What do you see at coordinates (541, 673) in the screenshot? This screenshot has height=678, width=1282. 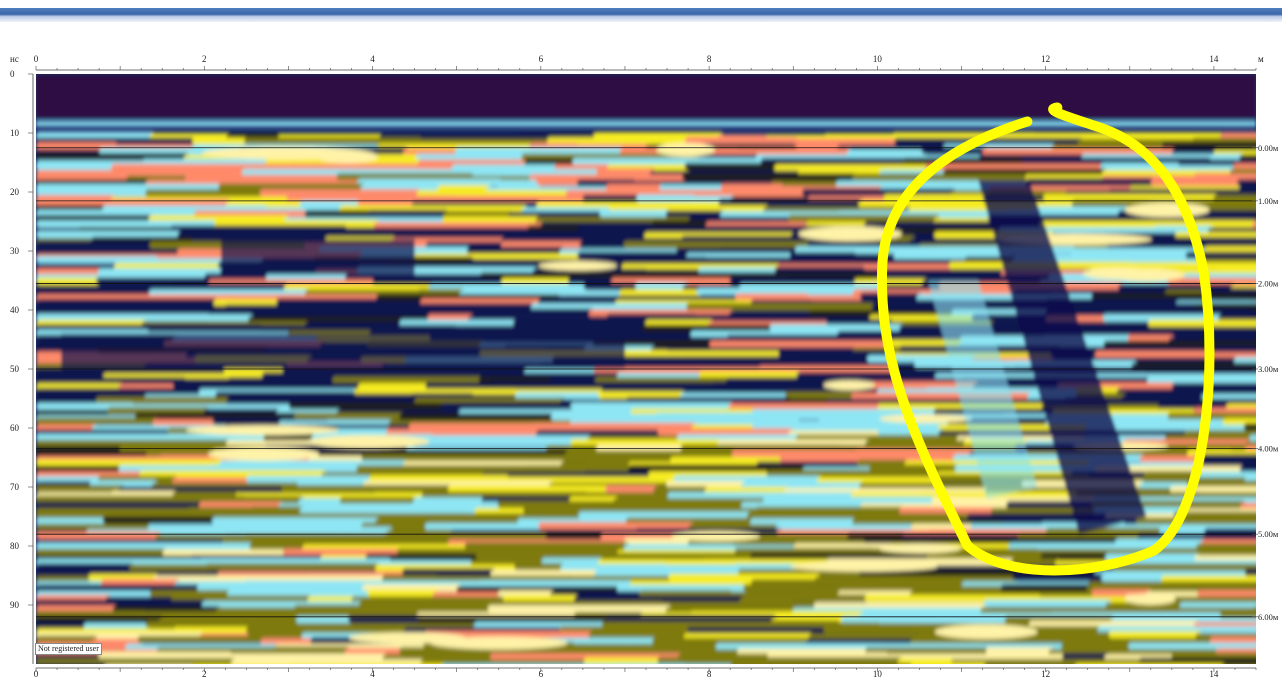 I see `x-tick-label-bottom: 6` at bounding box center [541, 673].